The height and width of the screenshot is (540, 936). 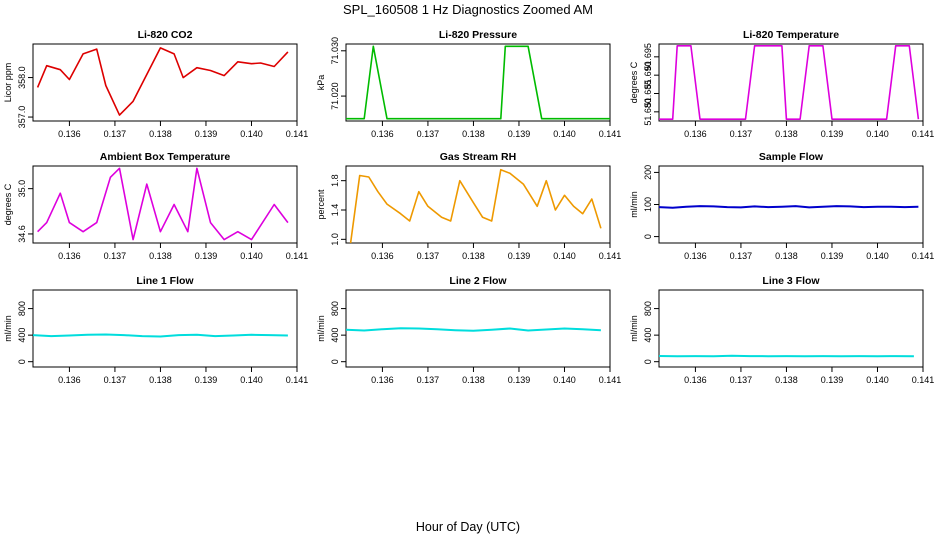 I want to click on y-tick-label: 358.0, so click(x=22, y=77).